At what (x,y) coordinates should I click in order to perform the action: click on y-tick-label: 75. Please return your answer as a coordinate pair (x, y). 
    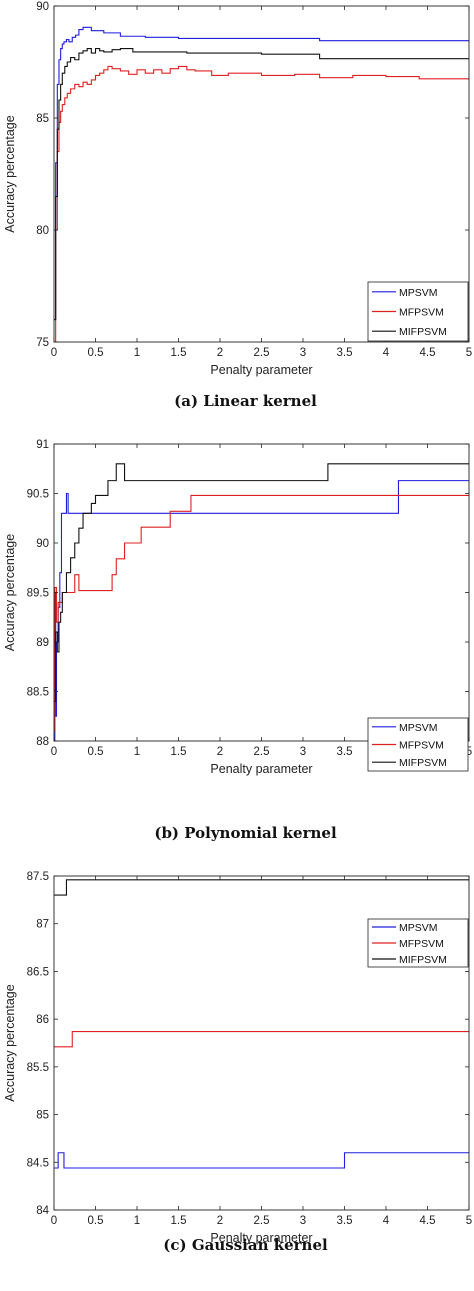
    Looking at the image, I should click on (42, 343).